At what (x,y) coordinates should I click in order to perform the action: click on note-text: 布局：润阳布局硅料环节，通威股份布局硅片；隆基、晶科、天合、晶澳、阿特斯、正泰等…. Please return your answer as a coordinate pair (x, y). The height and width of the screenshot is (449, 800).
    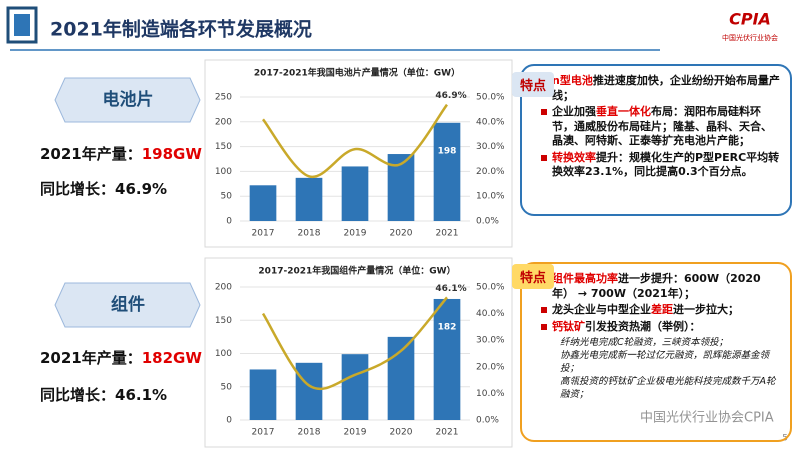
    Looking at the image, I should click on (662, 126).